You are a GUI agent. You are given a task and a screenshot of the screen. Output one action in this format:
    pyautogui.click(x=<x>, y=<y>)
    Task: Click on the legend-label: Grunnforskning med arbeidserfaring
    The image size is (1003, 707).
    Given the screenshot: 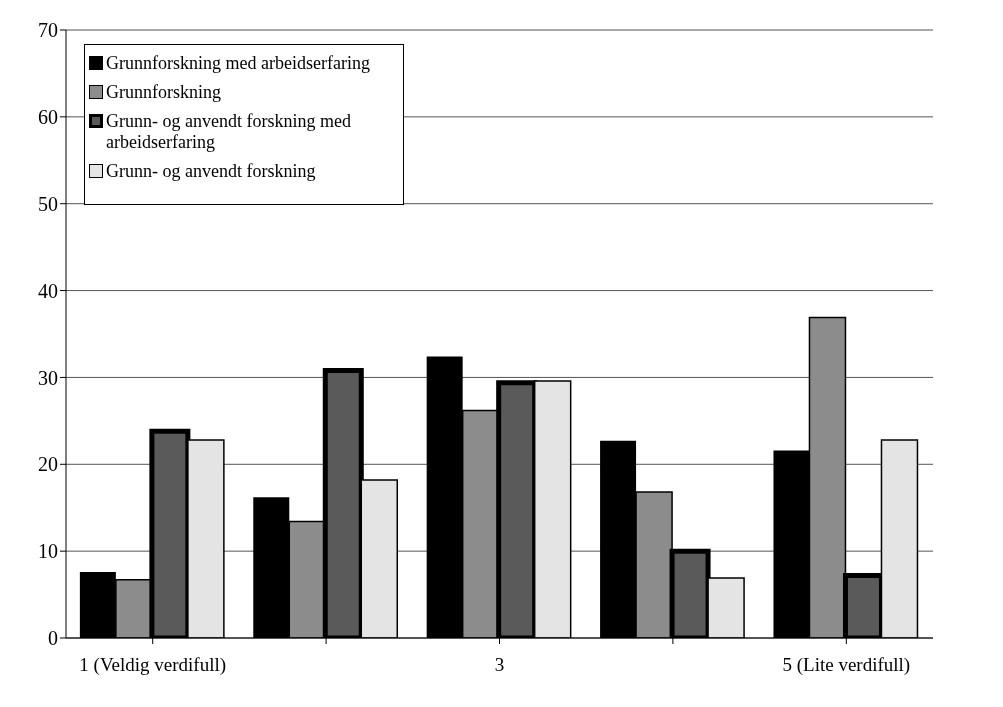 What is the action you would take?
    pyautogui.click(x=238, y=63)
    